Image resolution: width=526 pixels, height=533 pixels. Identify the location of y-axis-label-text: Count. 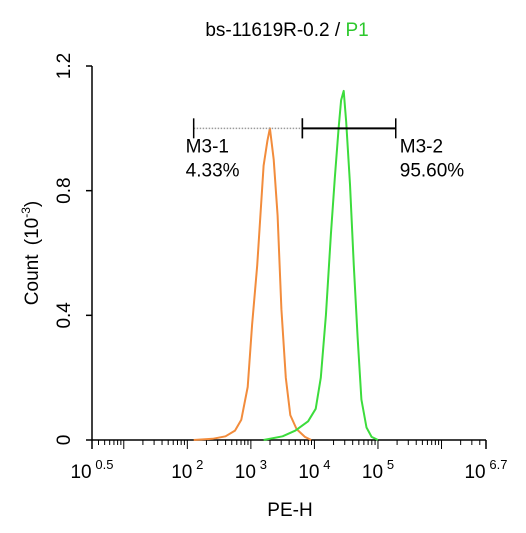
(32, 279).